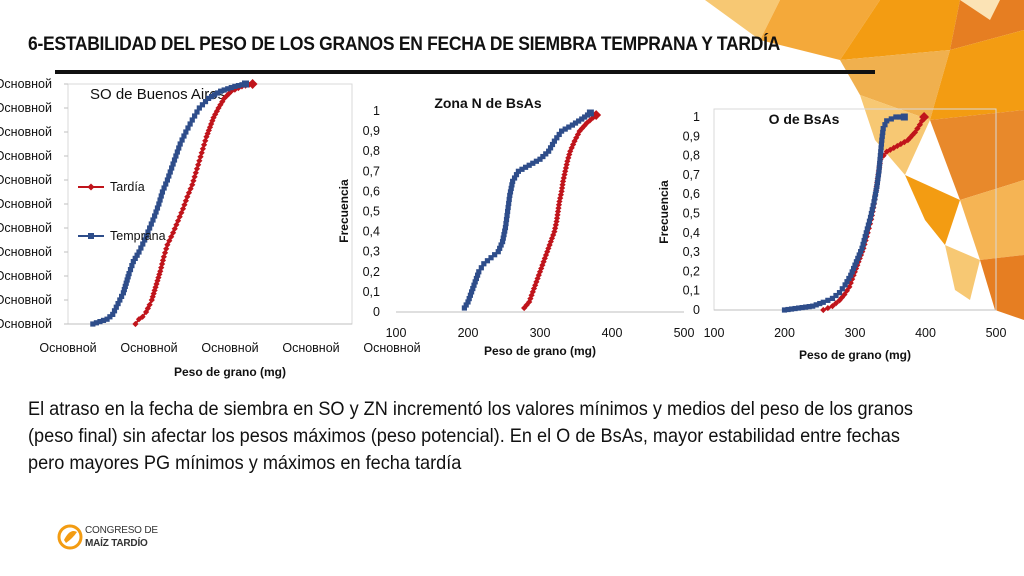  What do you see at coordinates (121, 530) in the screenshot?
I see `logo-line-1: CONGRESO DE` at bounding box center [121, 530].